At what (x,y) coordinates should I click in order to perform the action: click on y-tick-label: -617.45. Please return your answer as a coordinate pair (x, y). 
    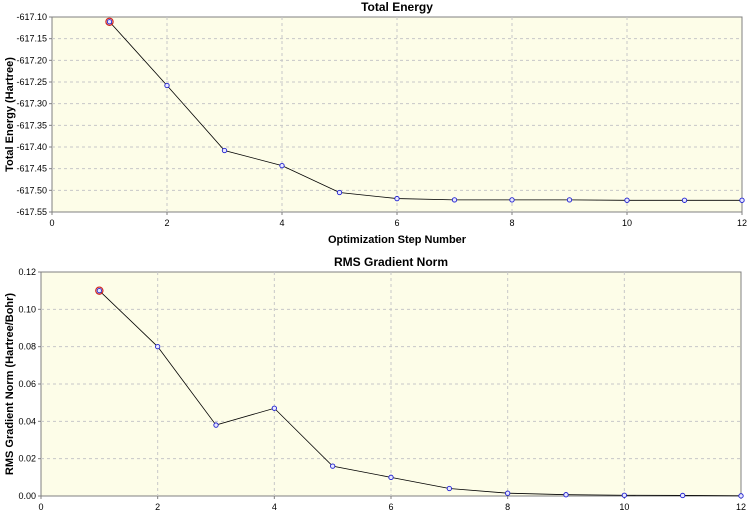
    Looking at the image, I should click on (31, 169).